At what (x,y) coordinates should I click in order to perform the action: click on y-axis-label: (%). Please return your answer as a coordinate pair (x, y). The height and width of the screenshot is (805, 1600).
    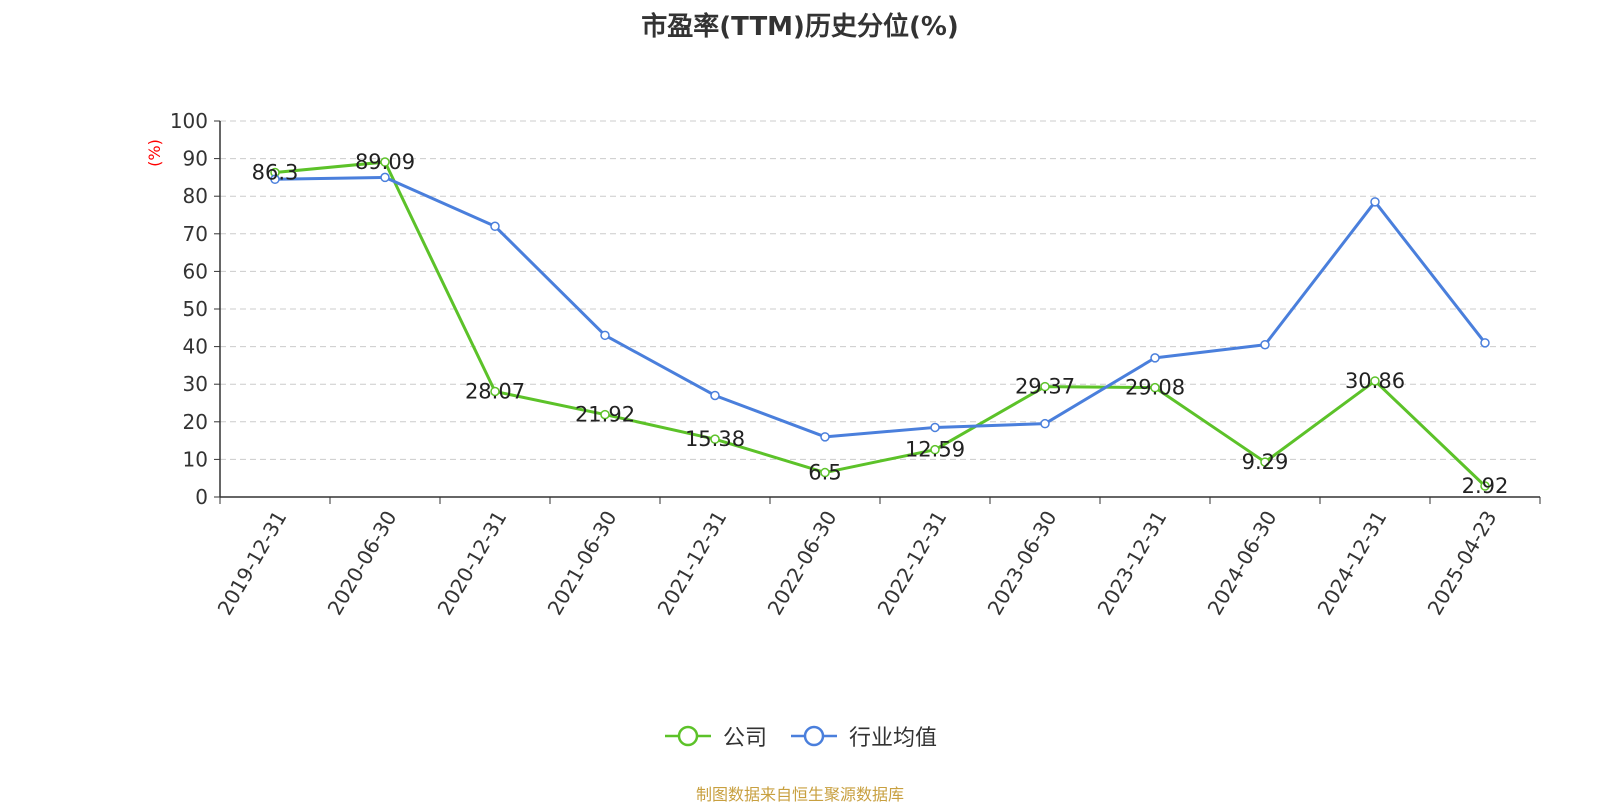
    Looking at the image, I should click on (154, 153).